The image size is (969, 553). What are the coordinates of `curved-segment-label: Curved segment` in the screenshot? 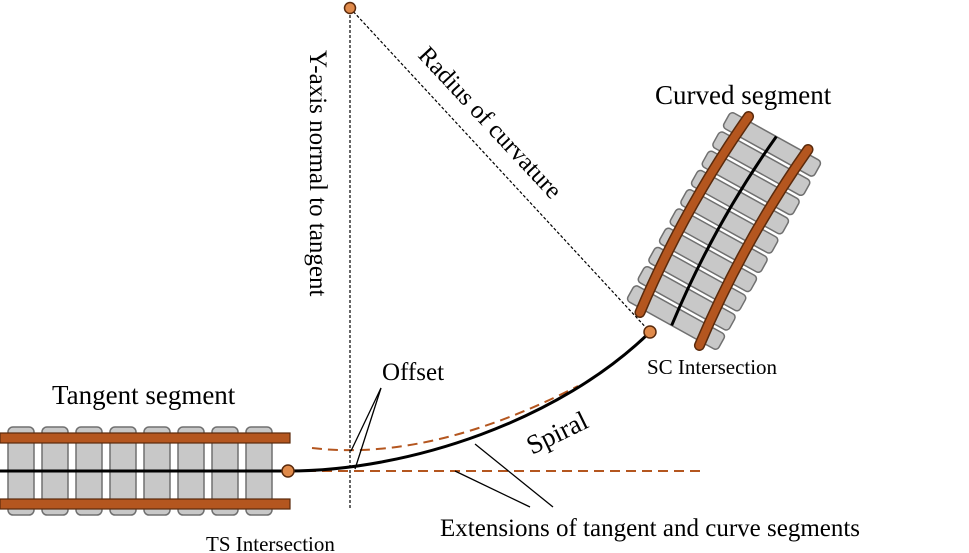 It's located at (743, 95).